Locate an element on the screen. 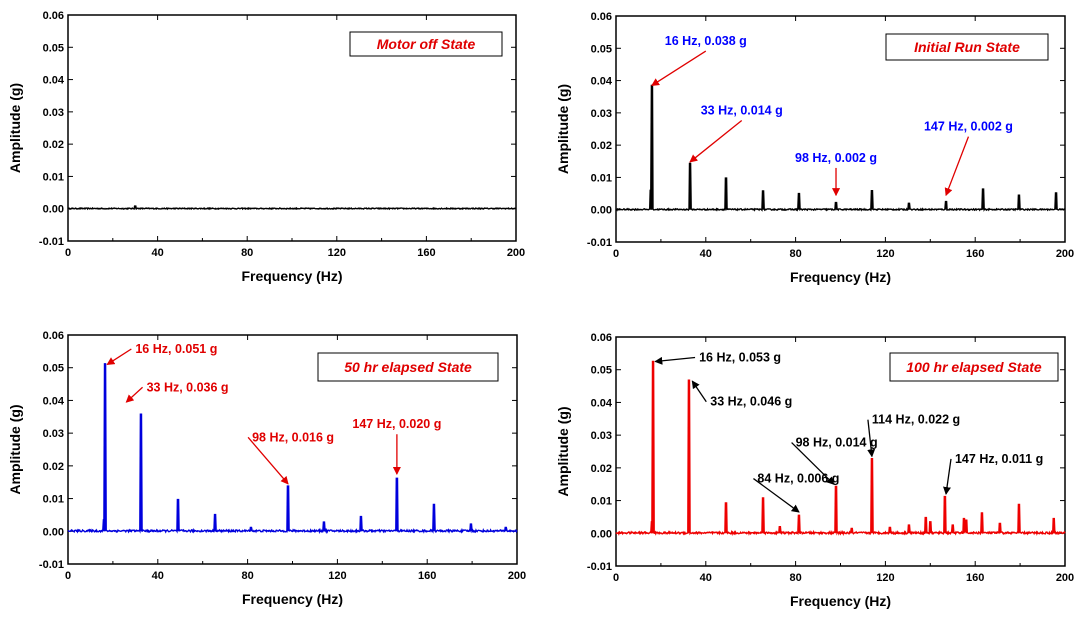 The width and height of the screenshot is (1087, 619). annotation-label: 16 Hz, 0.051 g is located at coordinates (176, 349).